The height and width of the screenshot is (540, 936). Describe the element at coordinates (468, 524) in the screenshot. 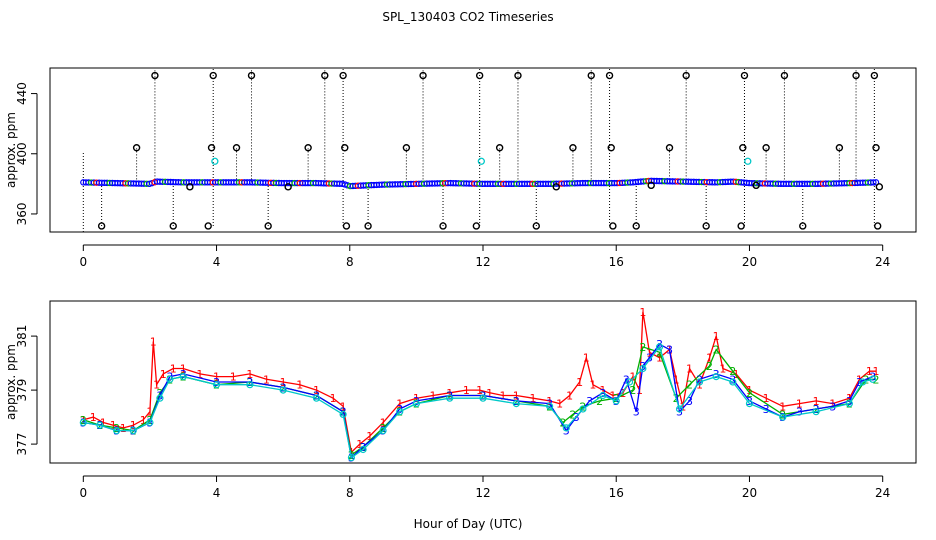

I see `x-axis-label: Hour of Day (UTC)` at that location.